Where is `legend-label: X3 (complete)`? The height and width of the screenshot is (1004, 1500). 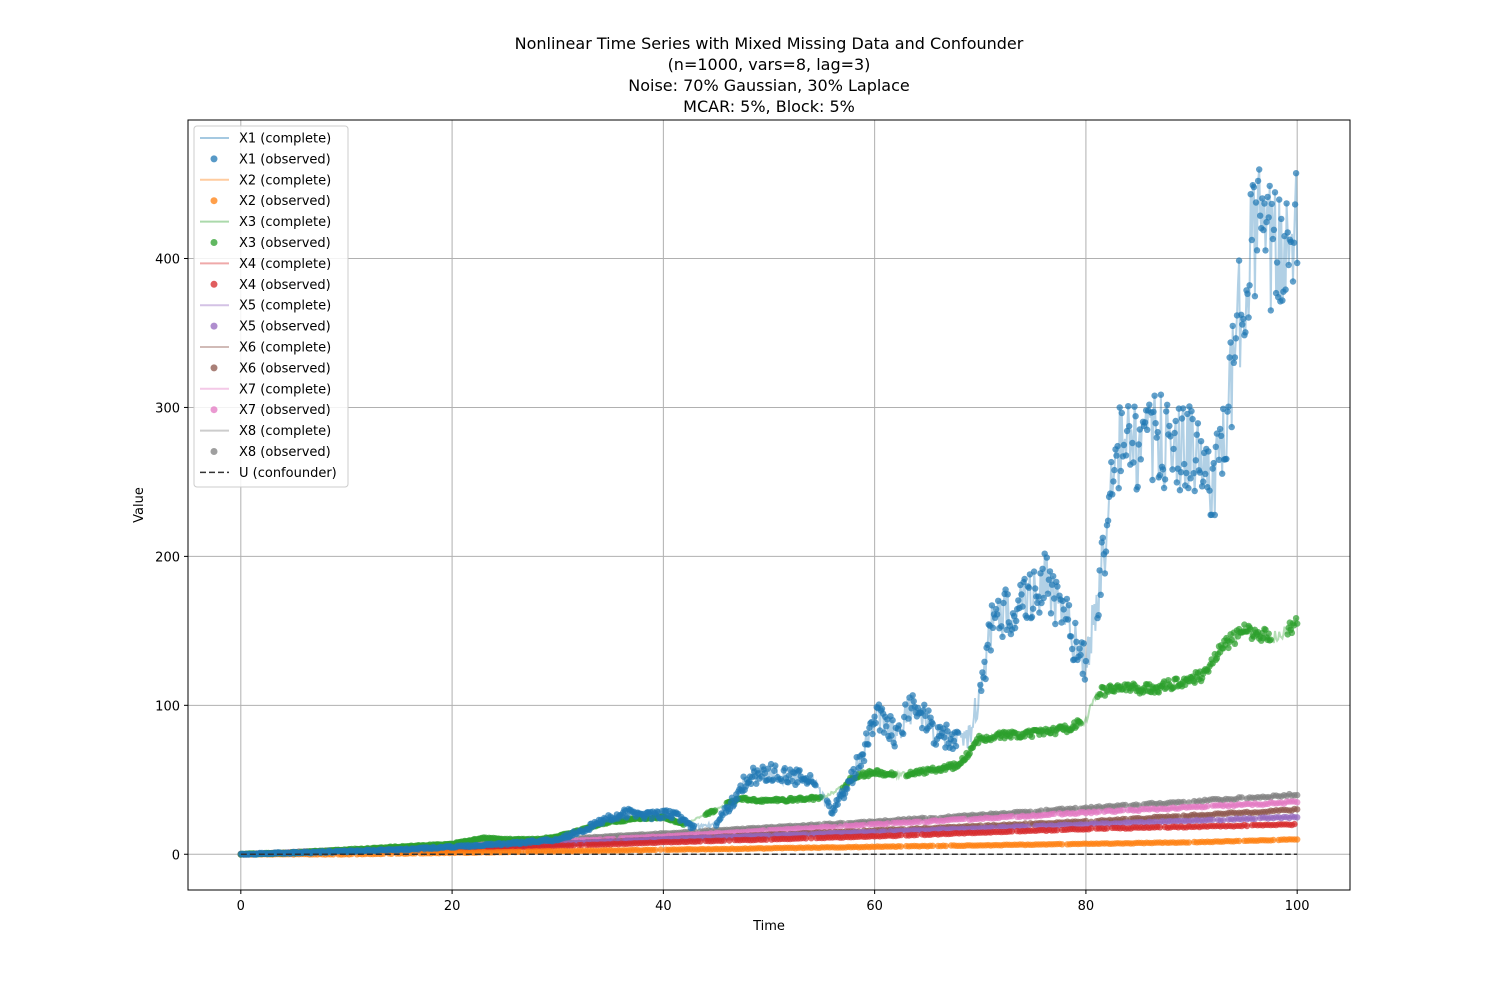 legend-label: X3 (complete) is located at coordinates (285, 222).